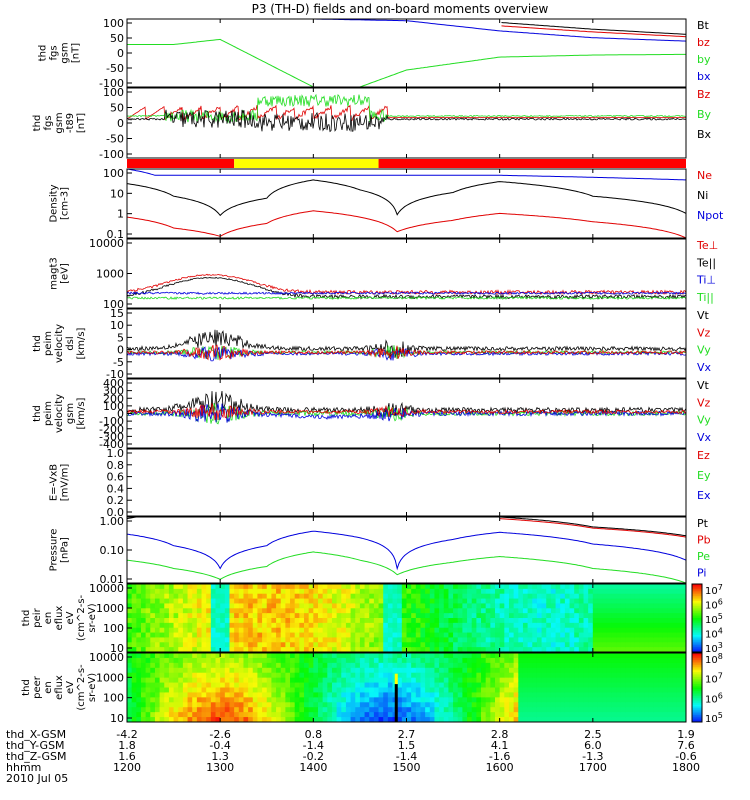  Describe the element at coordinates (117, 718) in the screenshot. I see `y-tick-label: 10` at that location.